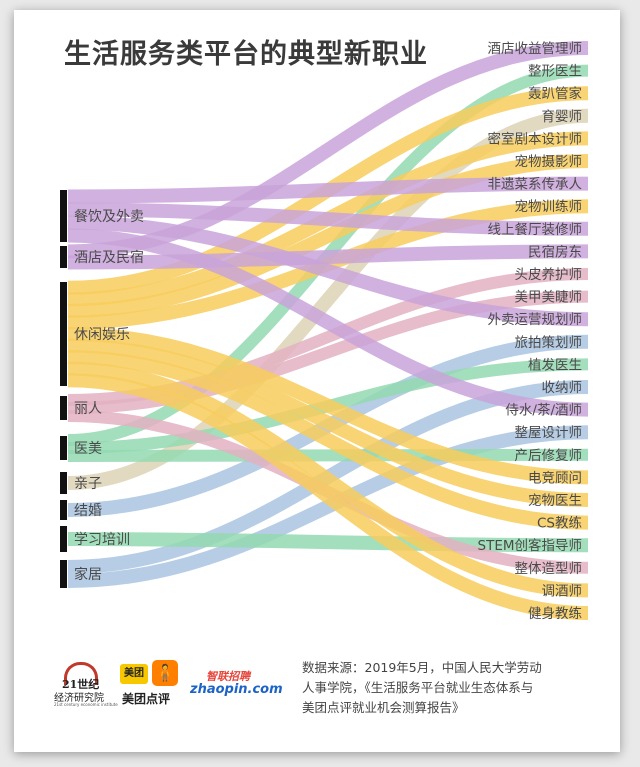 This screenshot has width=640, height=767. Describe the element at coordinates (88, 511) in the screenshot. I see `source-label-wedding: 结婚` at that location.